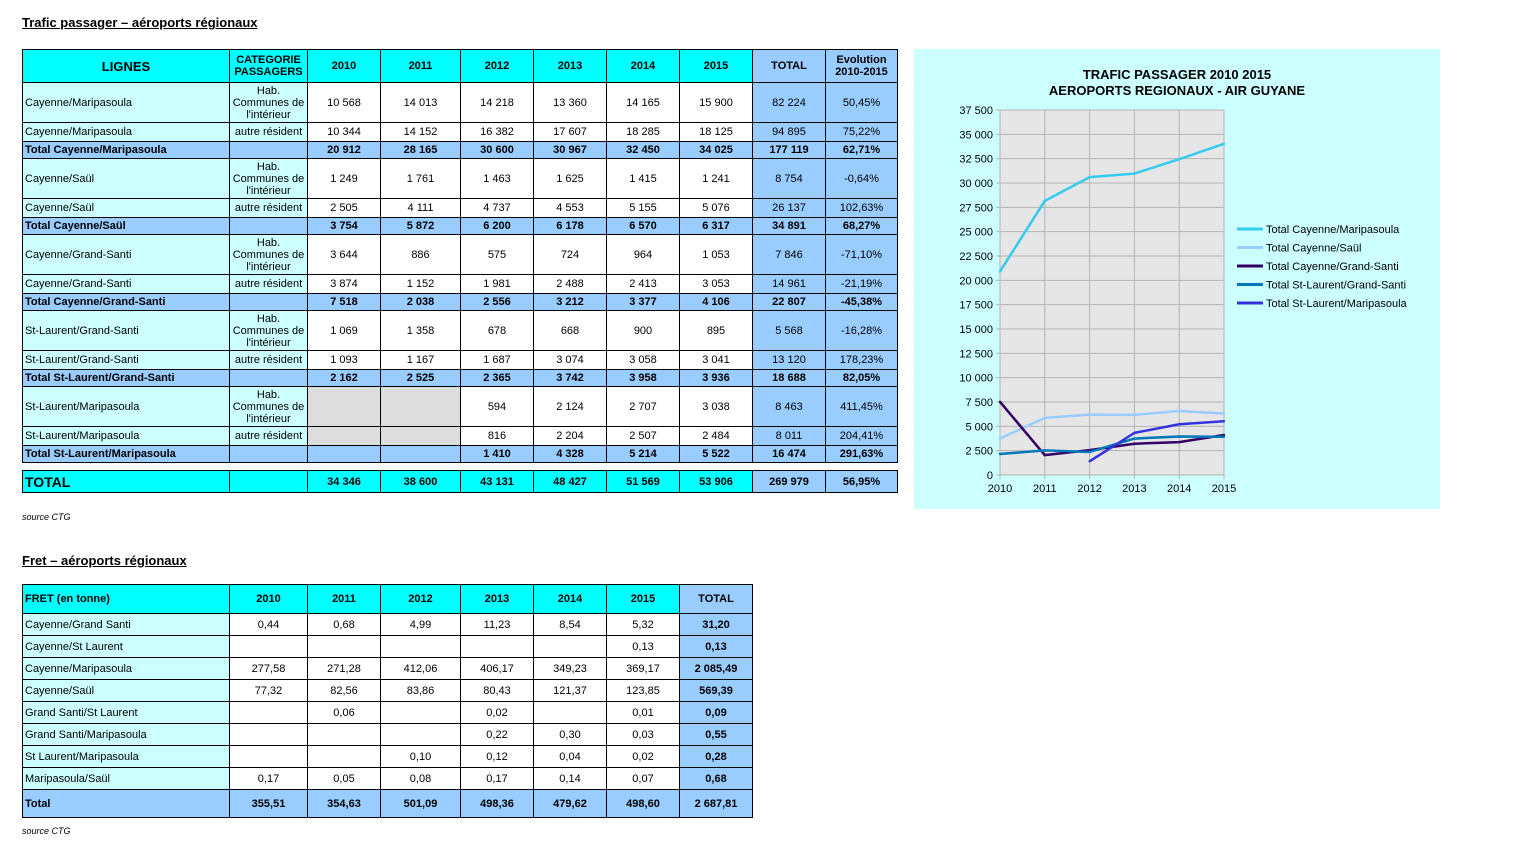 This screenshot has width=1521, height=866. Describe the element at coordinates (861, 284) in the screenshot. I see `passenger-cell: -21,19%` at that location.